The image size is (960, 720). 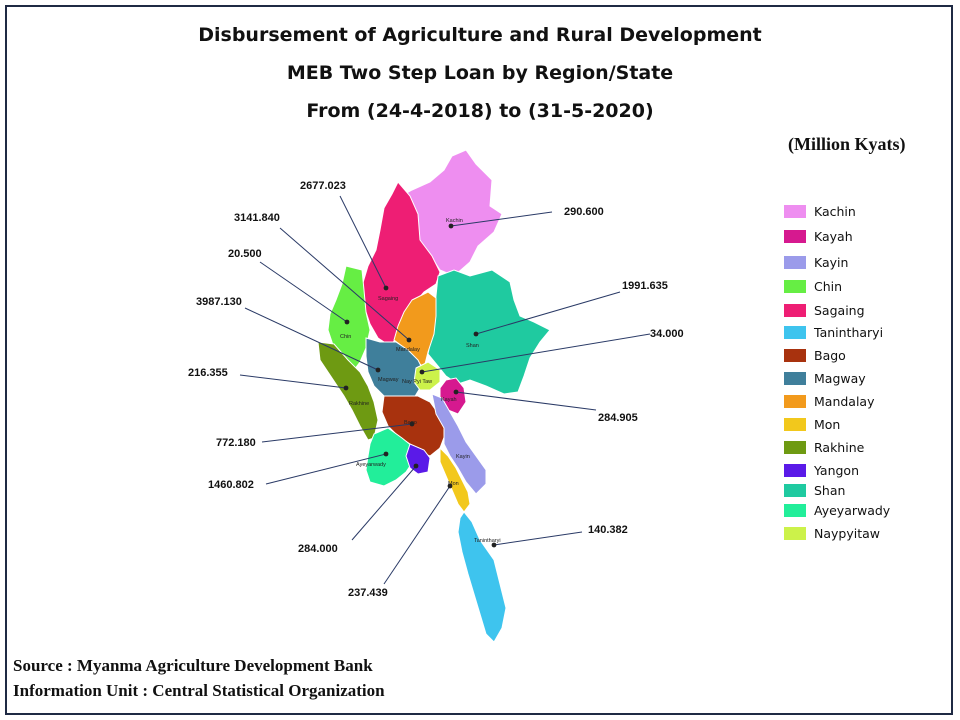 What do you see at coordinates (311, 339) in the screenshot?
I see `leader-magway` at bounding box center [311, 339].